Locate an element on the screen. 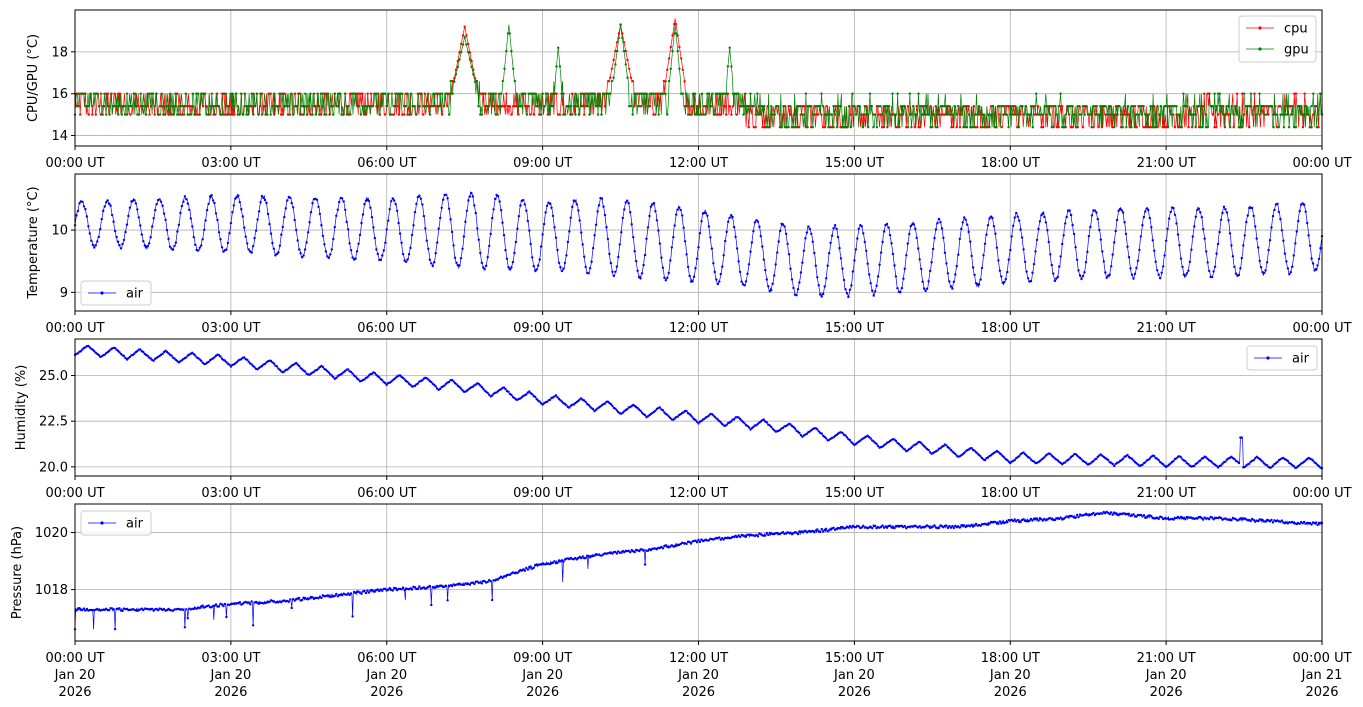 The height and width of the screenshot is (707, 1363). legend-marker-cpu is located at coordinates (1260, 28).